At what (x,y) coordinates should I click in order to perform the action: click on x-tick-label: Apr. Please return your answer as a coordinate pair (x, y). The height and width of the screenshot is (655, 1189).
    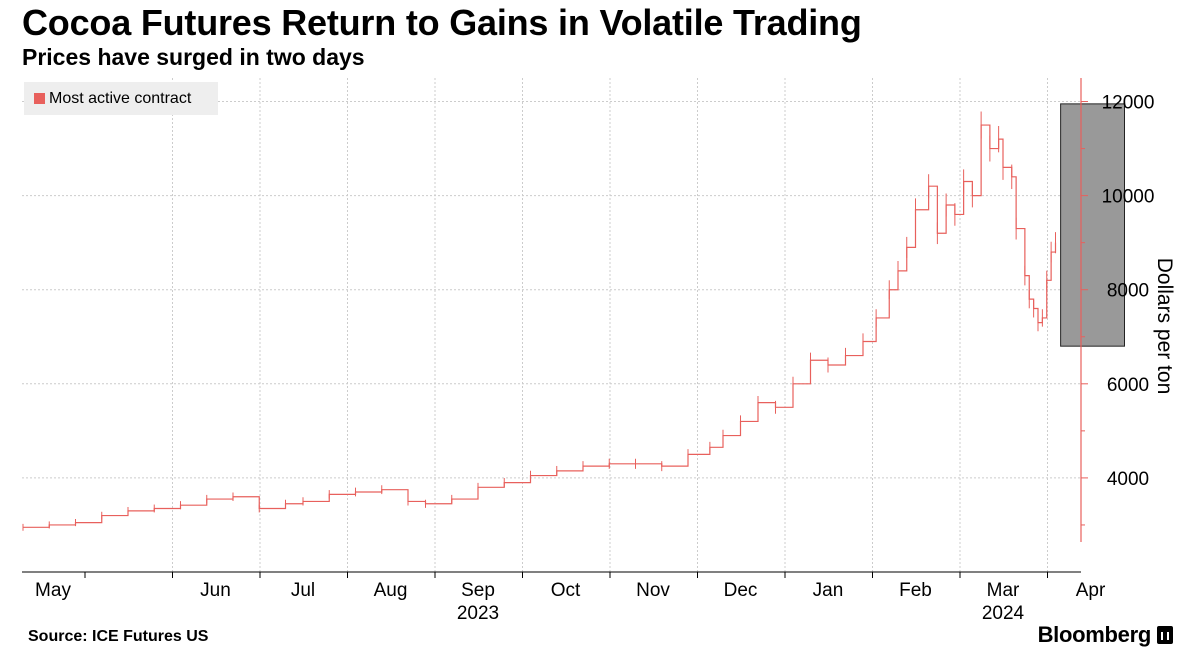
    Looking at the image, I should click on (1091, 590).